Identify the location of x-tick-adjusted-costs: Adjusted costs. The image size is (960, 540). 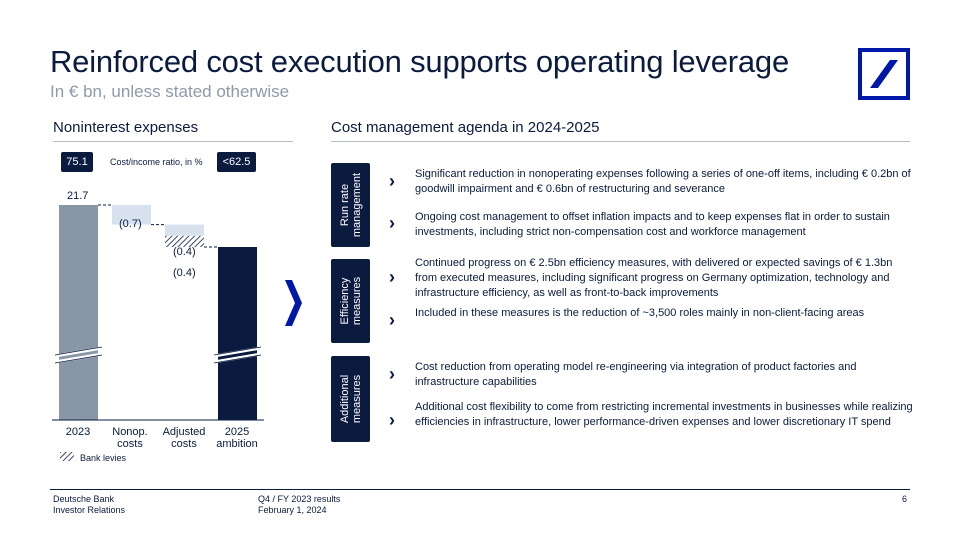
(184, 438).